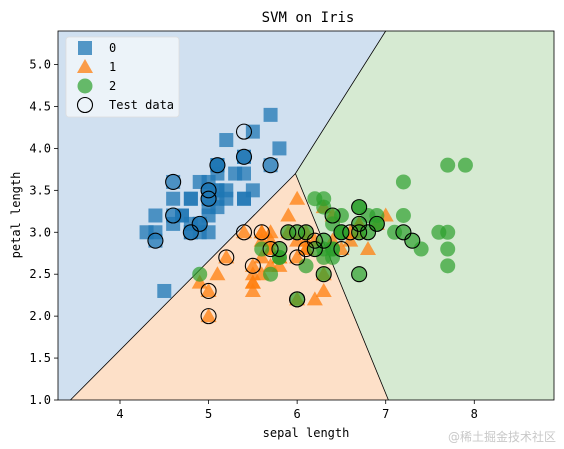  I want to click on y-tick-label: 5.0, so click(40, 65).